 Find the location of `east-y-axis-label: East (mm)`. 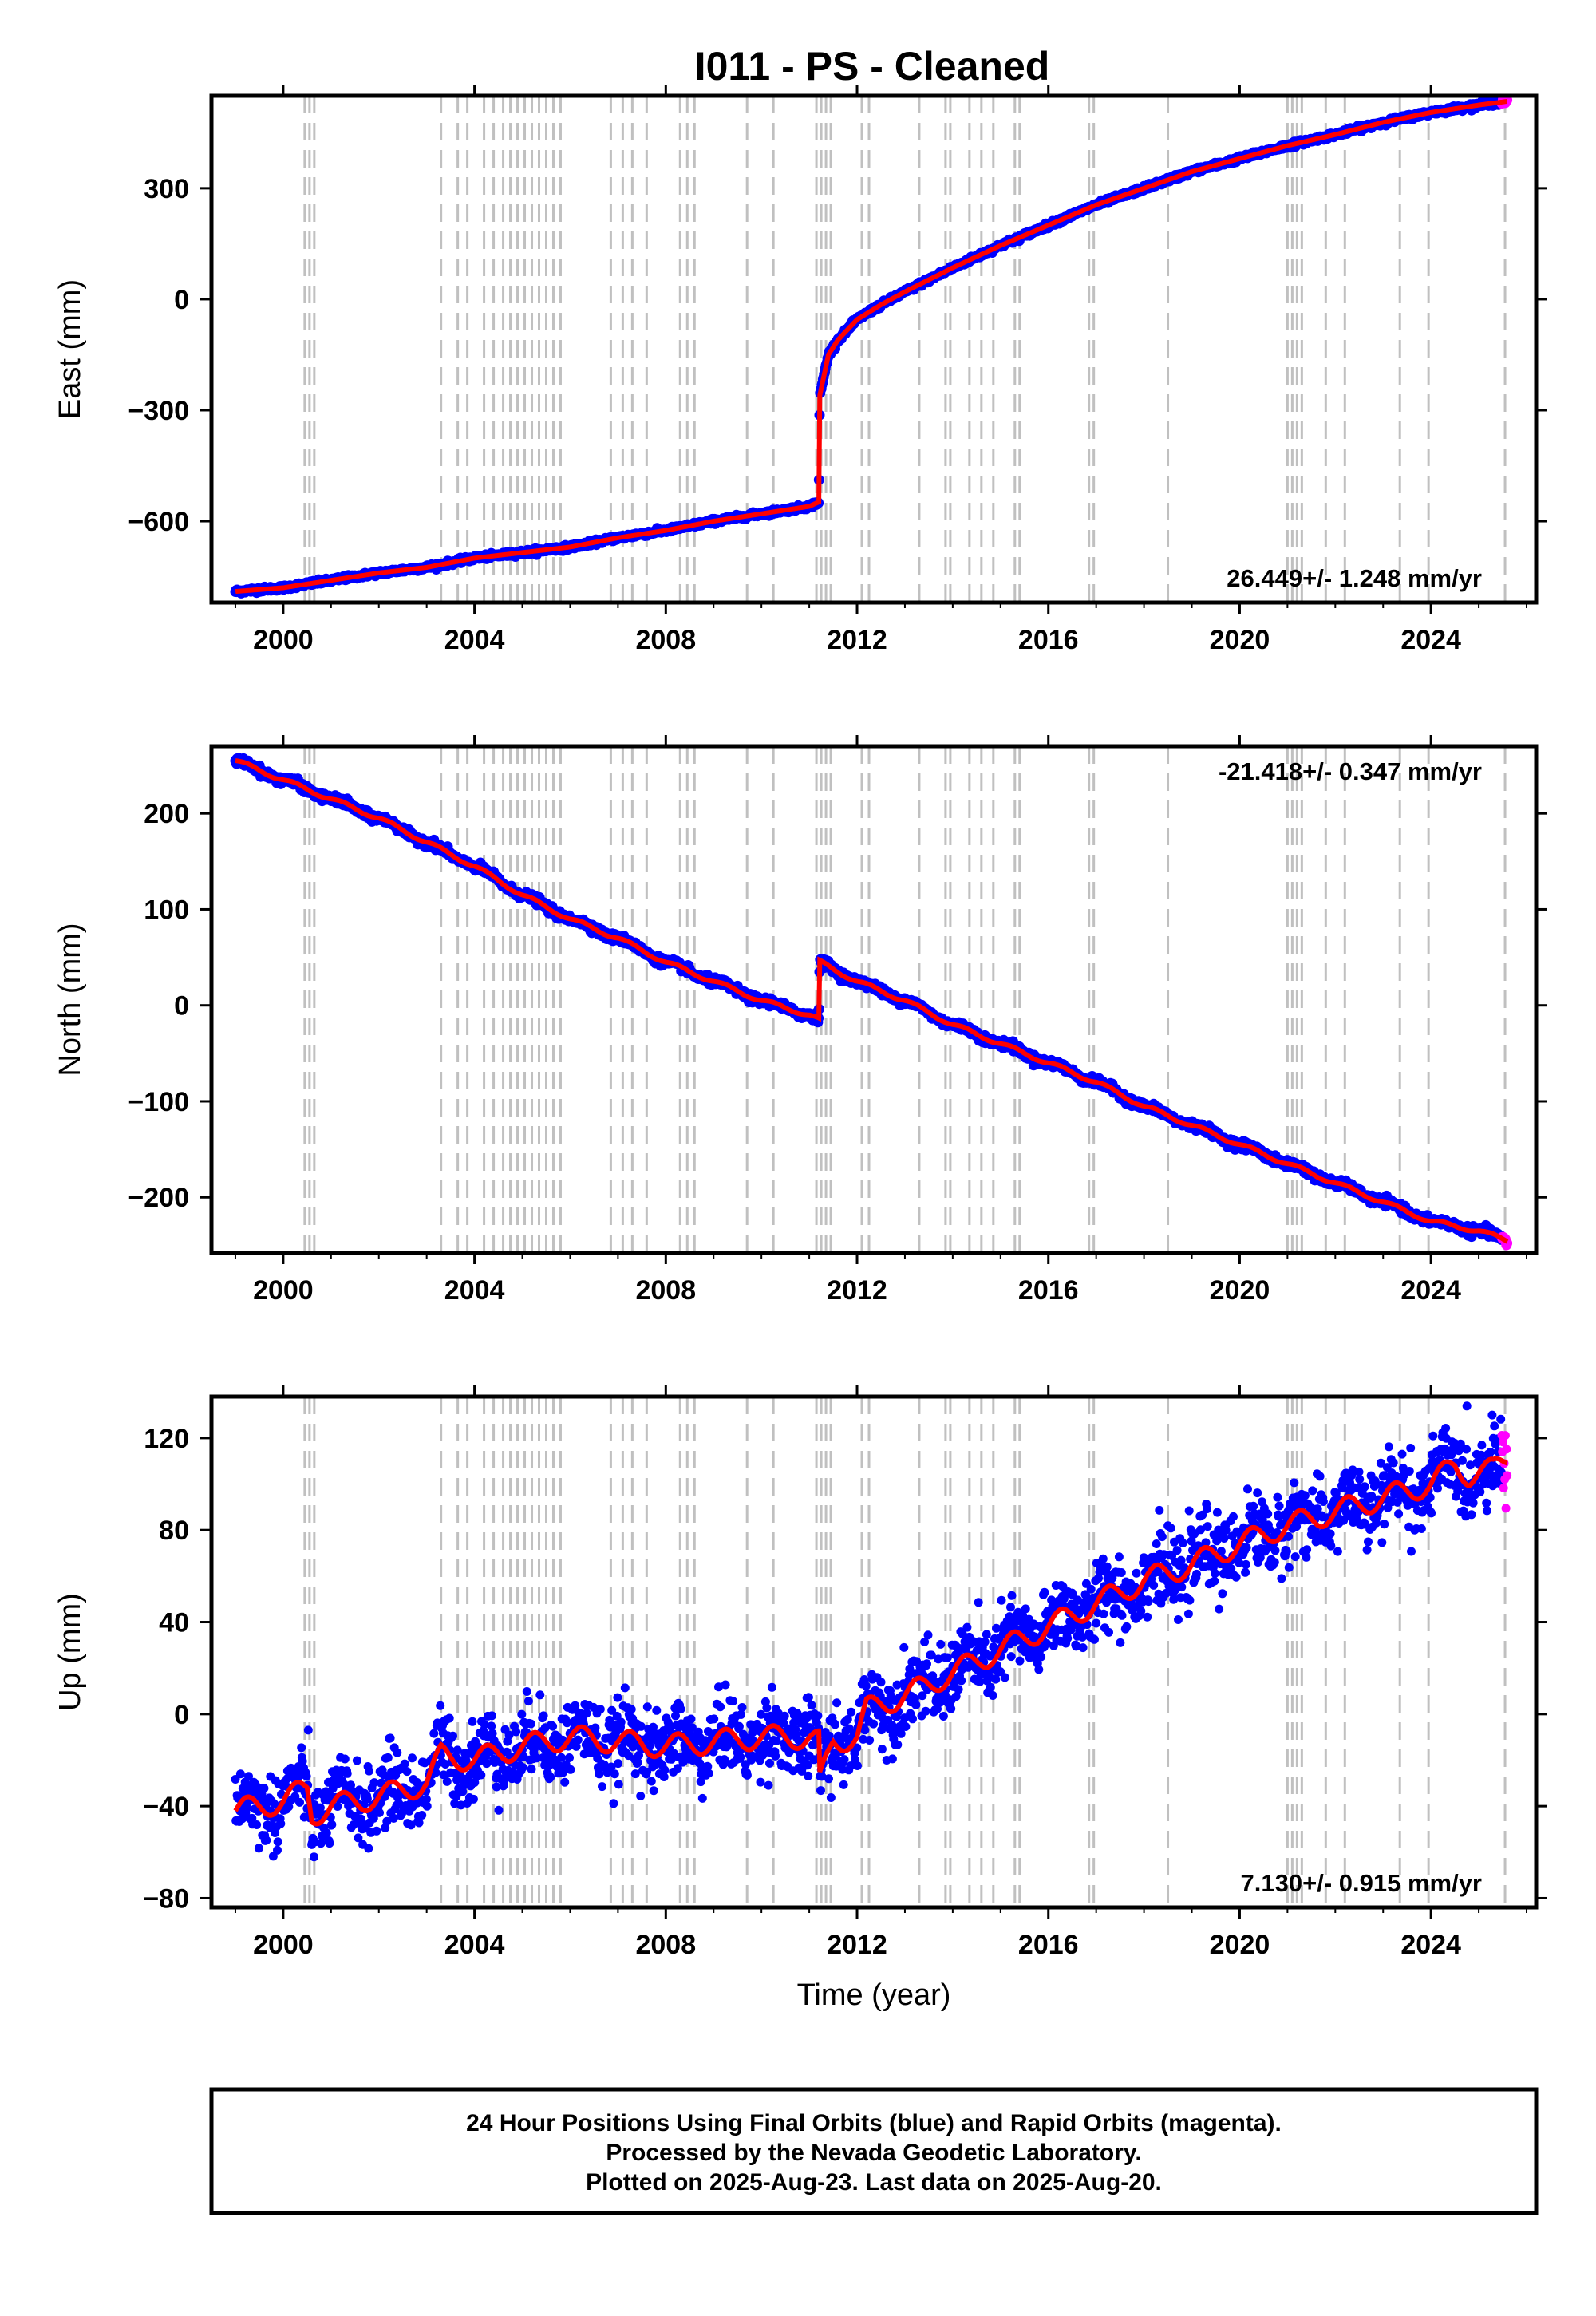

east-y-axis-label: East (mm) is located at coordinates (70, 349).